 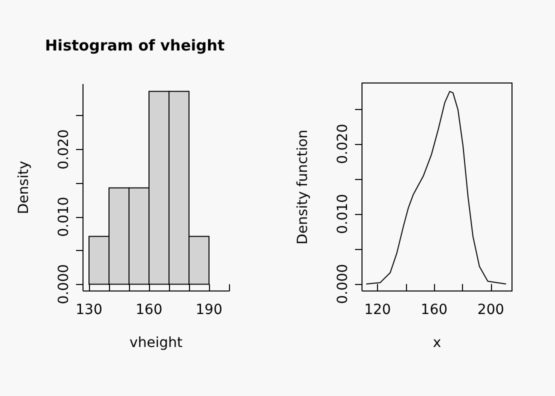 I want to click on chart-title: Histogram of vheight, so click(x=135, y=45).